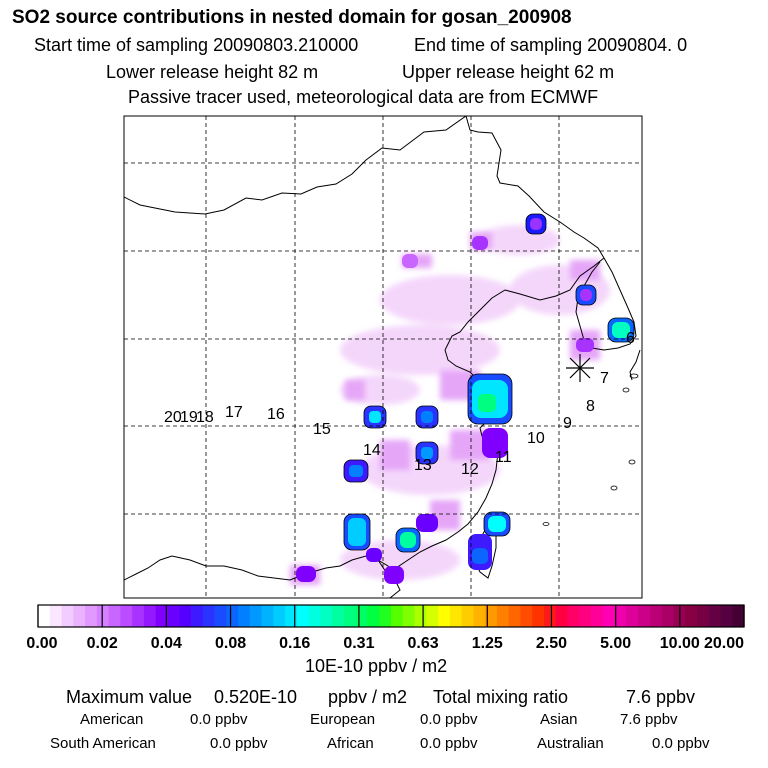  I want to click on region-value: 7.6 ppbv, so click(649, 719).